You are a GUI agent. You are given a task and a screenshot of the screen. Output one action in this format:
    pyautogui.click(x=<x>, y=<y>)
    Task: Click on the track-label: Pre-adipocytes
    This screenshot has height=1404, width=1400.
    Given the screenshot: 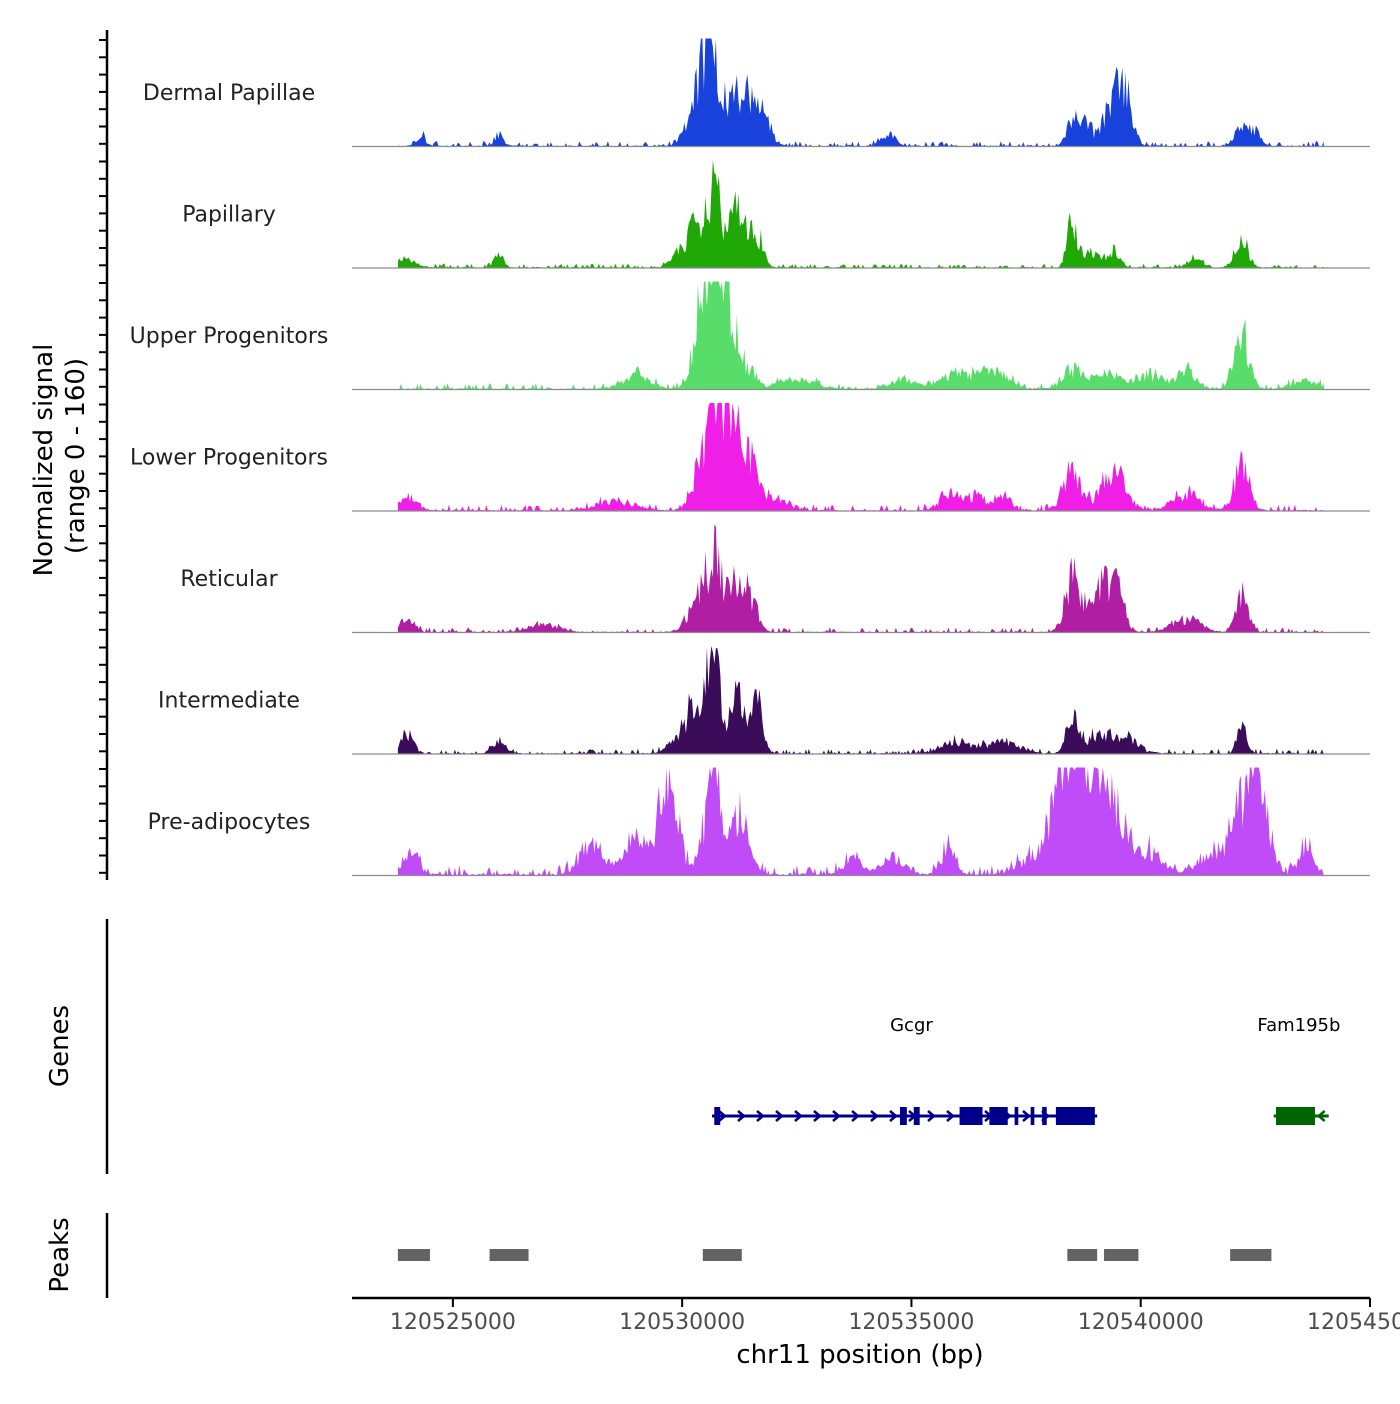 What is the action you would take?
    pyautogui.click(x=229, y=822)
    